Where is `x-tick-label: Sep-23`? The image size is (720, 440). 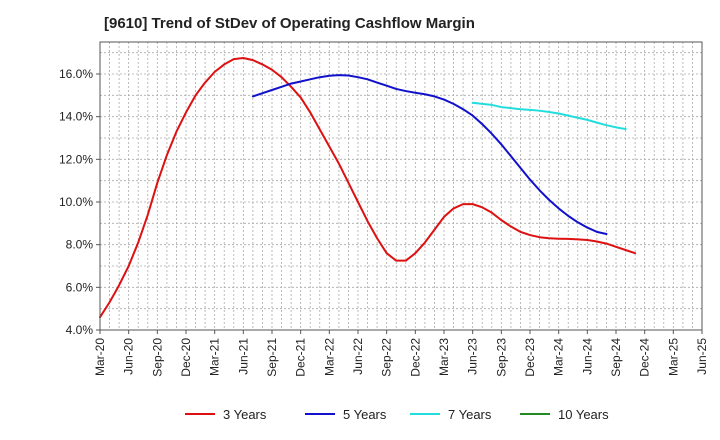
x-tick-label: Sep-23 is located at coordinates (501, 357).